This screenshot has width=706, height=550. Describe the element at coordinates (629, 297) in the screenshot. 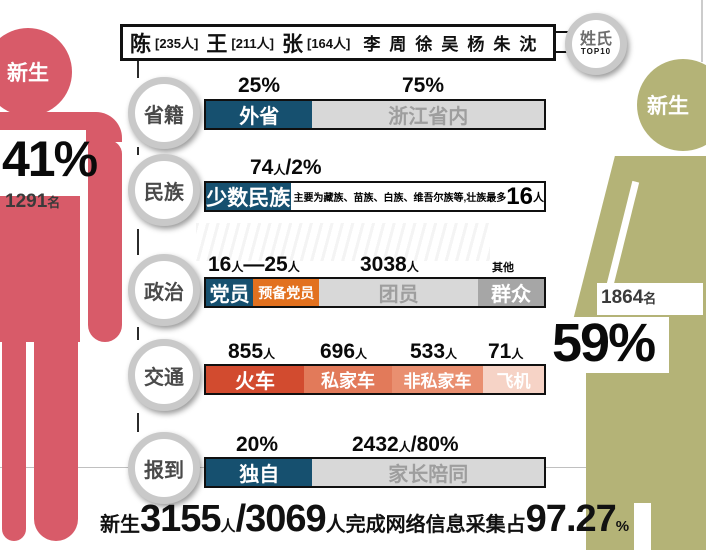

I see `female-count: 1864名` at that location.